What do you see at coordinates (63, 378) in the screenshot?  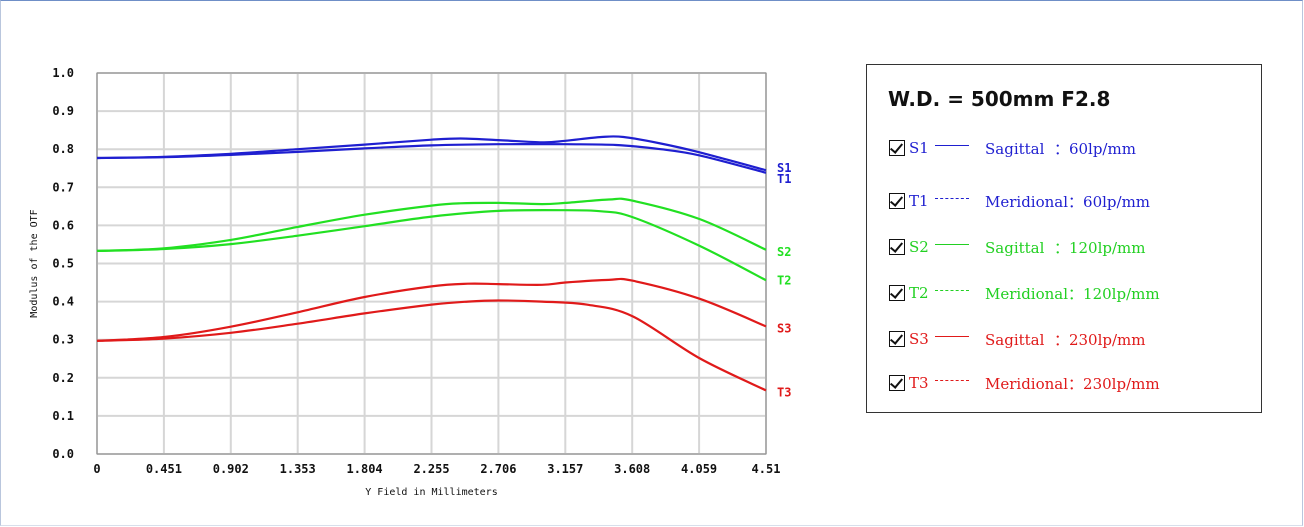 I see `y-tick-label: 0.2` at bounding box center [63, 378].